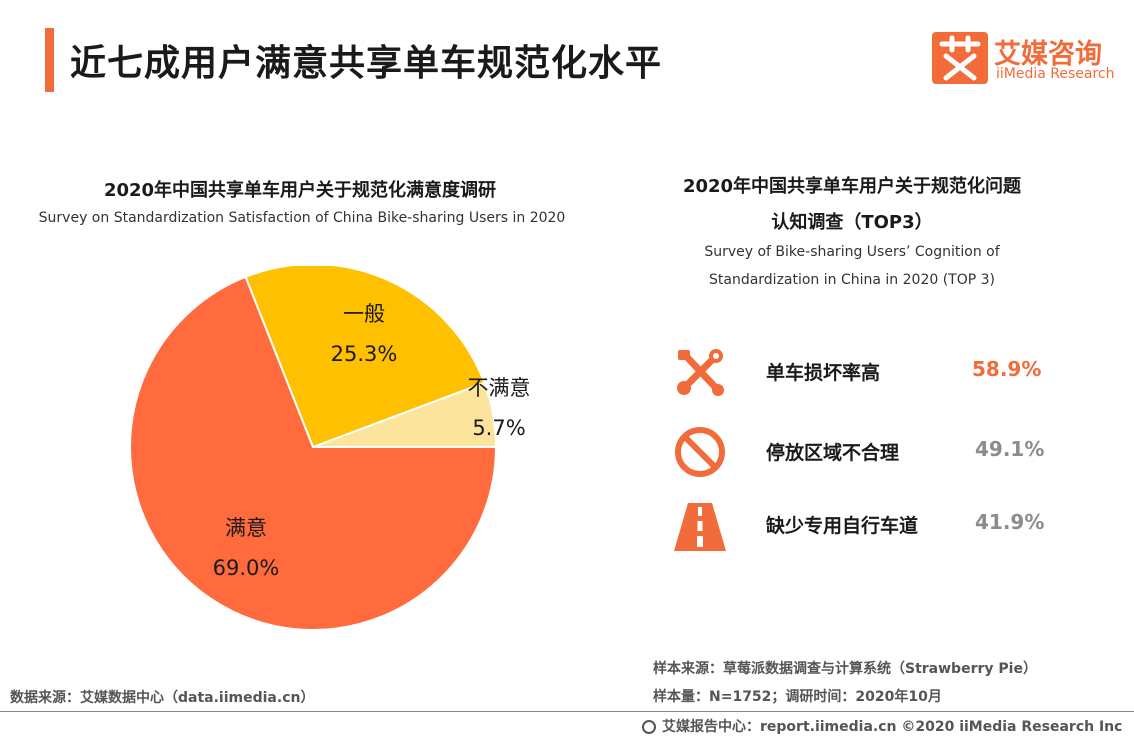 Image resolution: width=1134 pixels, height=737 pixels. Describe the element at coordinates (499, 388) in the screenshot. I see `slice-name-dissatisfied: 不满意` at that location.